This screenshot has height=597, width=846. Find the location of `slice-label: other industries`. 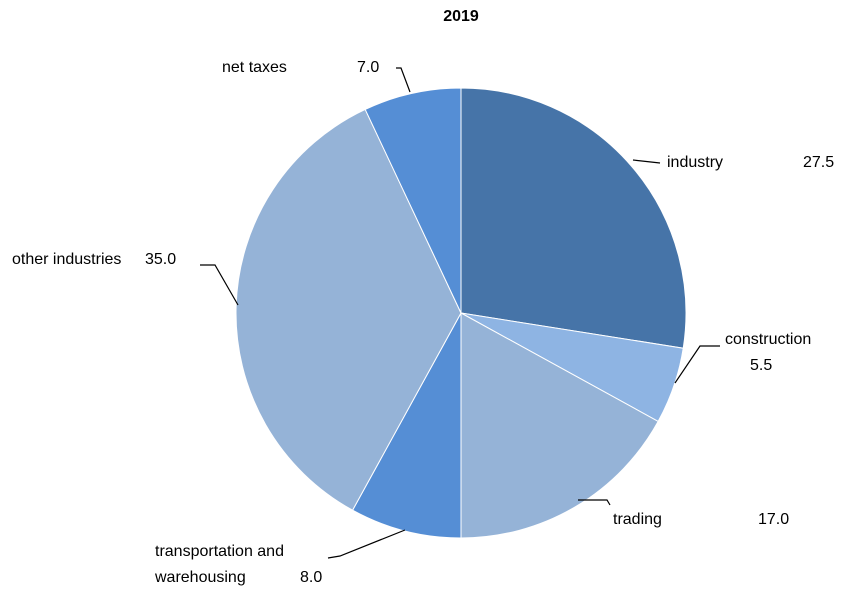

slice-label: other industries is located at coordinates (67, 259).